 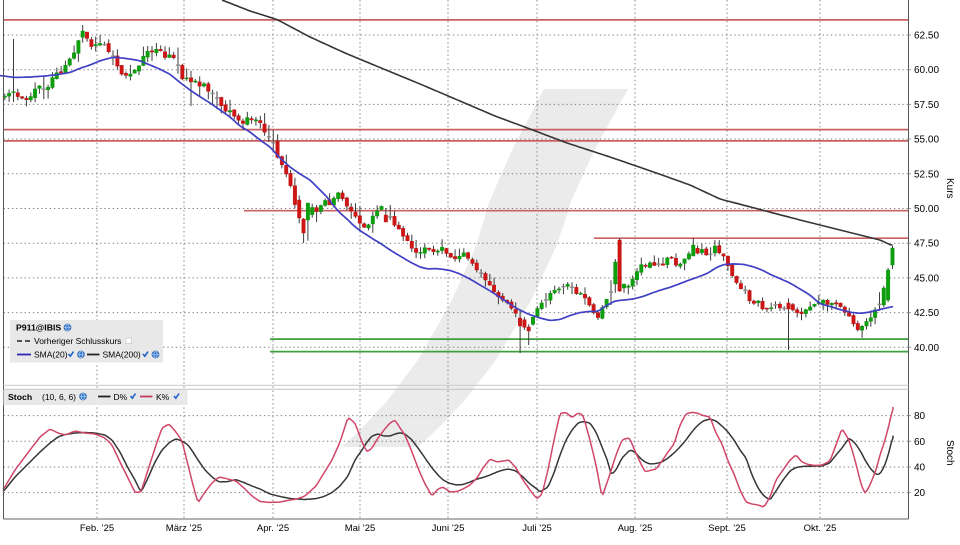 I want to click on svg-text: 45.00, so click(x=926, y=278).